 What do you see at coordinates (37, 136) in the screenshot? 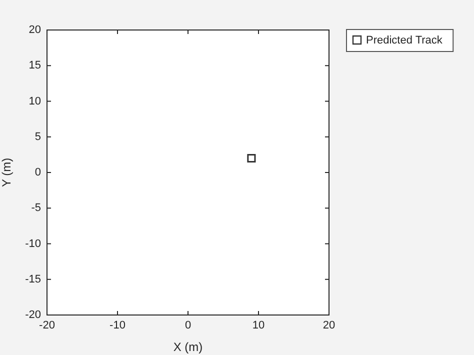
I see `y-tick-label: 5` at bounding box center [37, 136].